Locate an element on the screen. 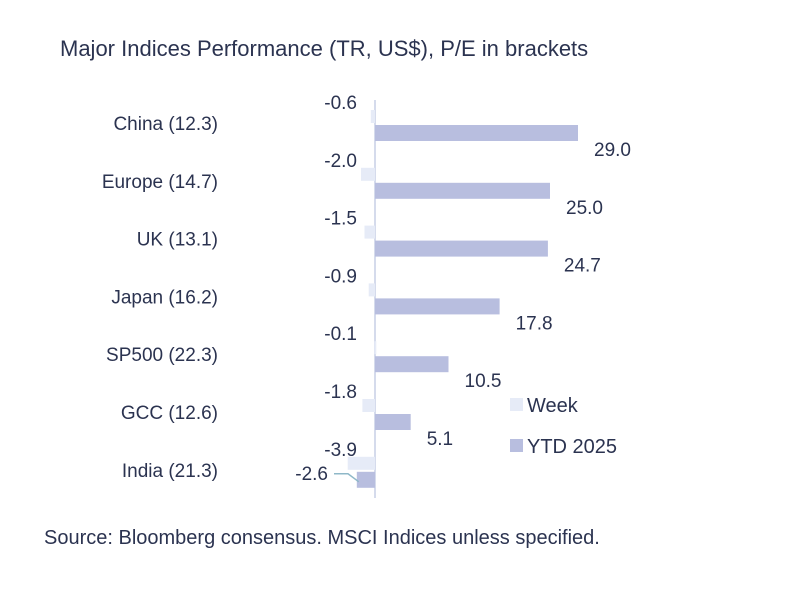 The image size is (800, 600). week-bar-japan is located at coordinates (371, 290).